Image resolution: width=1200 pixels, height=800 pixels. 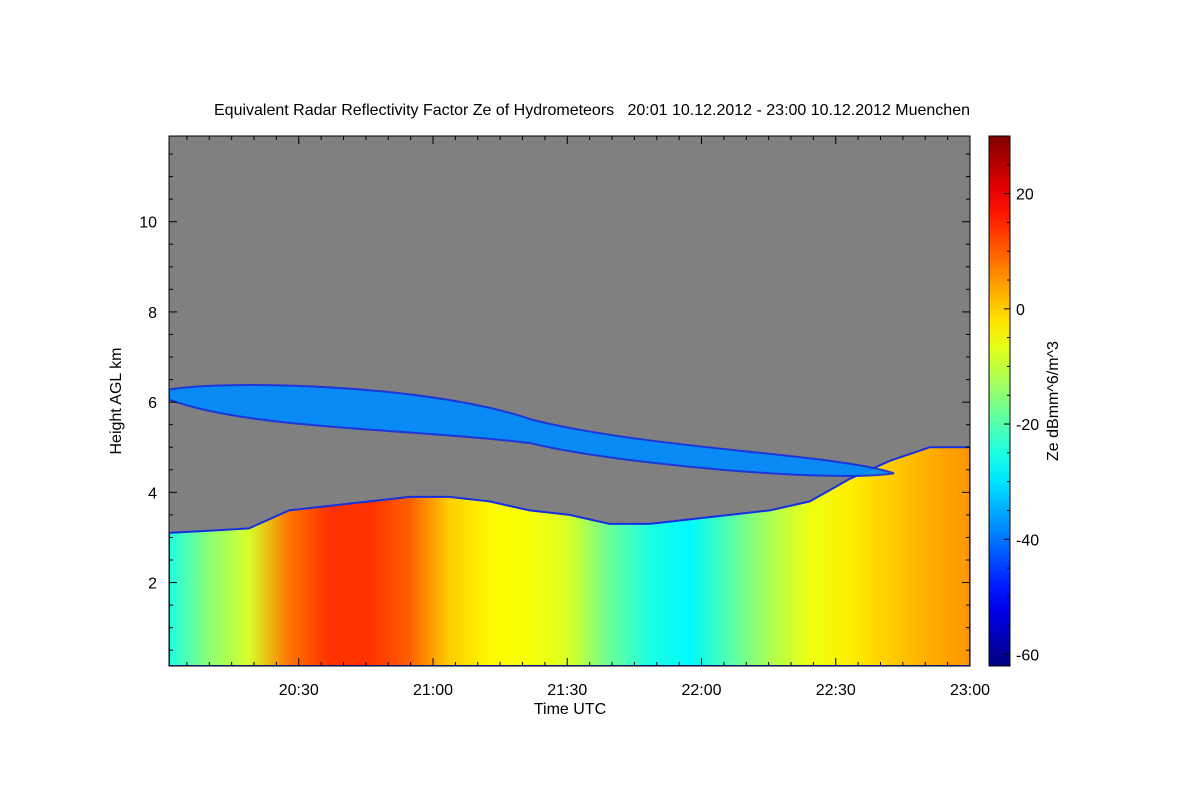 I want to click on x-axis-label: Time UTC, so click(x=570, y=709).